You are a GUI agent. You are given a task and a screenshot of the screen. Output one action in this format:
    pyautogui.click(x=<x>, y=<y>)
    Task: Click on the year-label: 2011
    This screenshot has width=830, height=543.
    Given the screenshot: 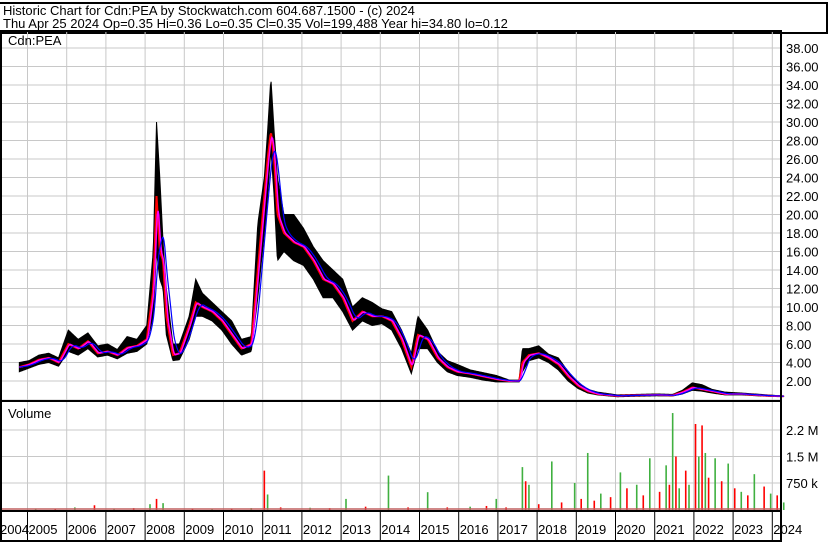 What is the action you would take?
    pyautogui.click(x=278, y=529)
    